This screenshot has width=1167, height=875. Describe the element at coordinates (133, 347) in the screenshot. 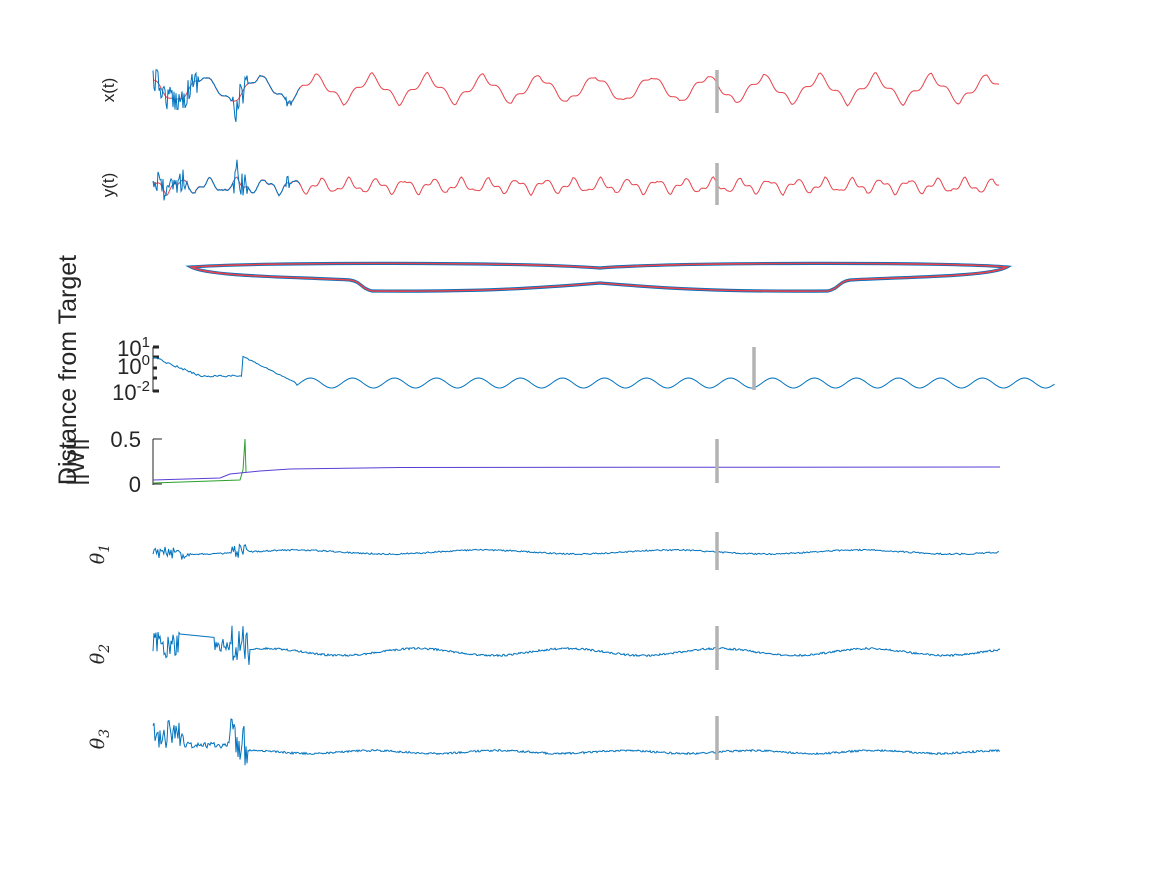

I see `distance-tick-label: 10¹` at that location.